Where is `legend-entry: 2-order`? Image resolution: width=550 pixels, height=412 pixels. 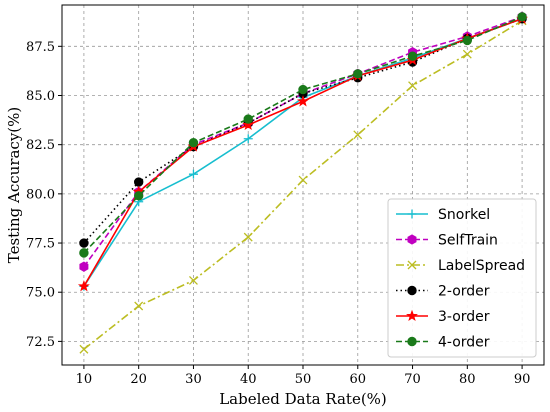
legend-entry: 2-order is located at coordinates (443, 292).